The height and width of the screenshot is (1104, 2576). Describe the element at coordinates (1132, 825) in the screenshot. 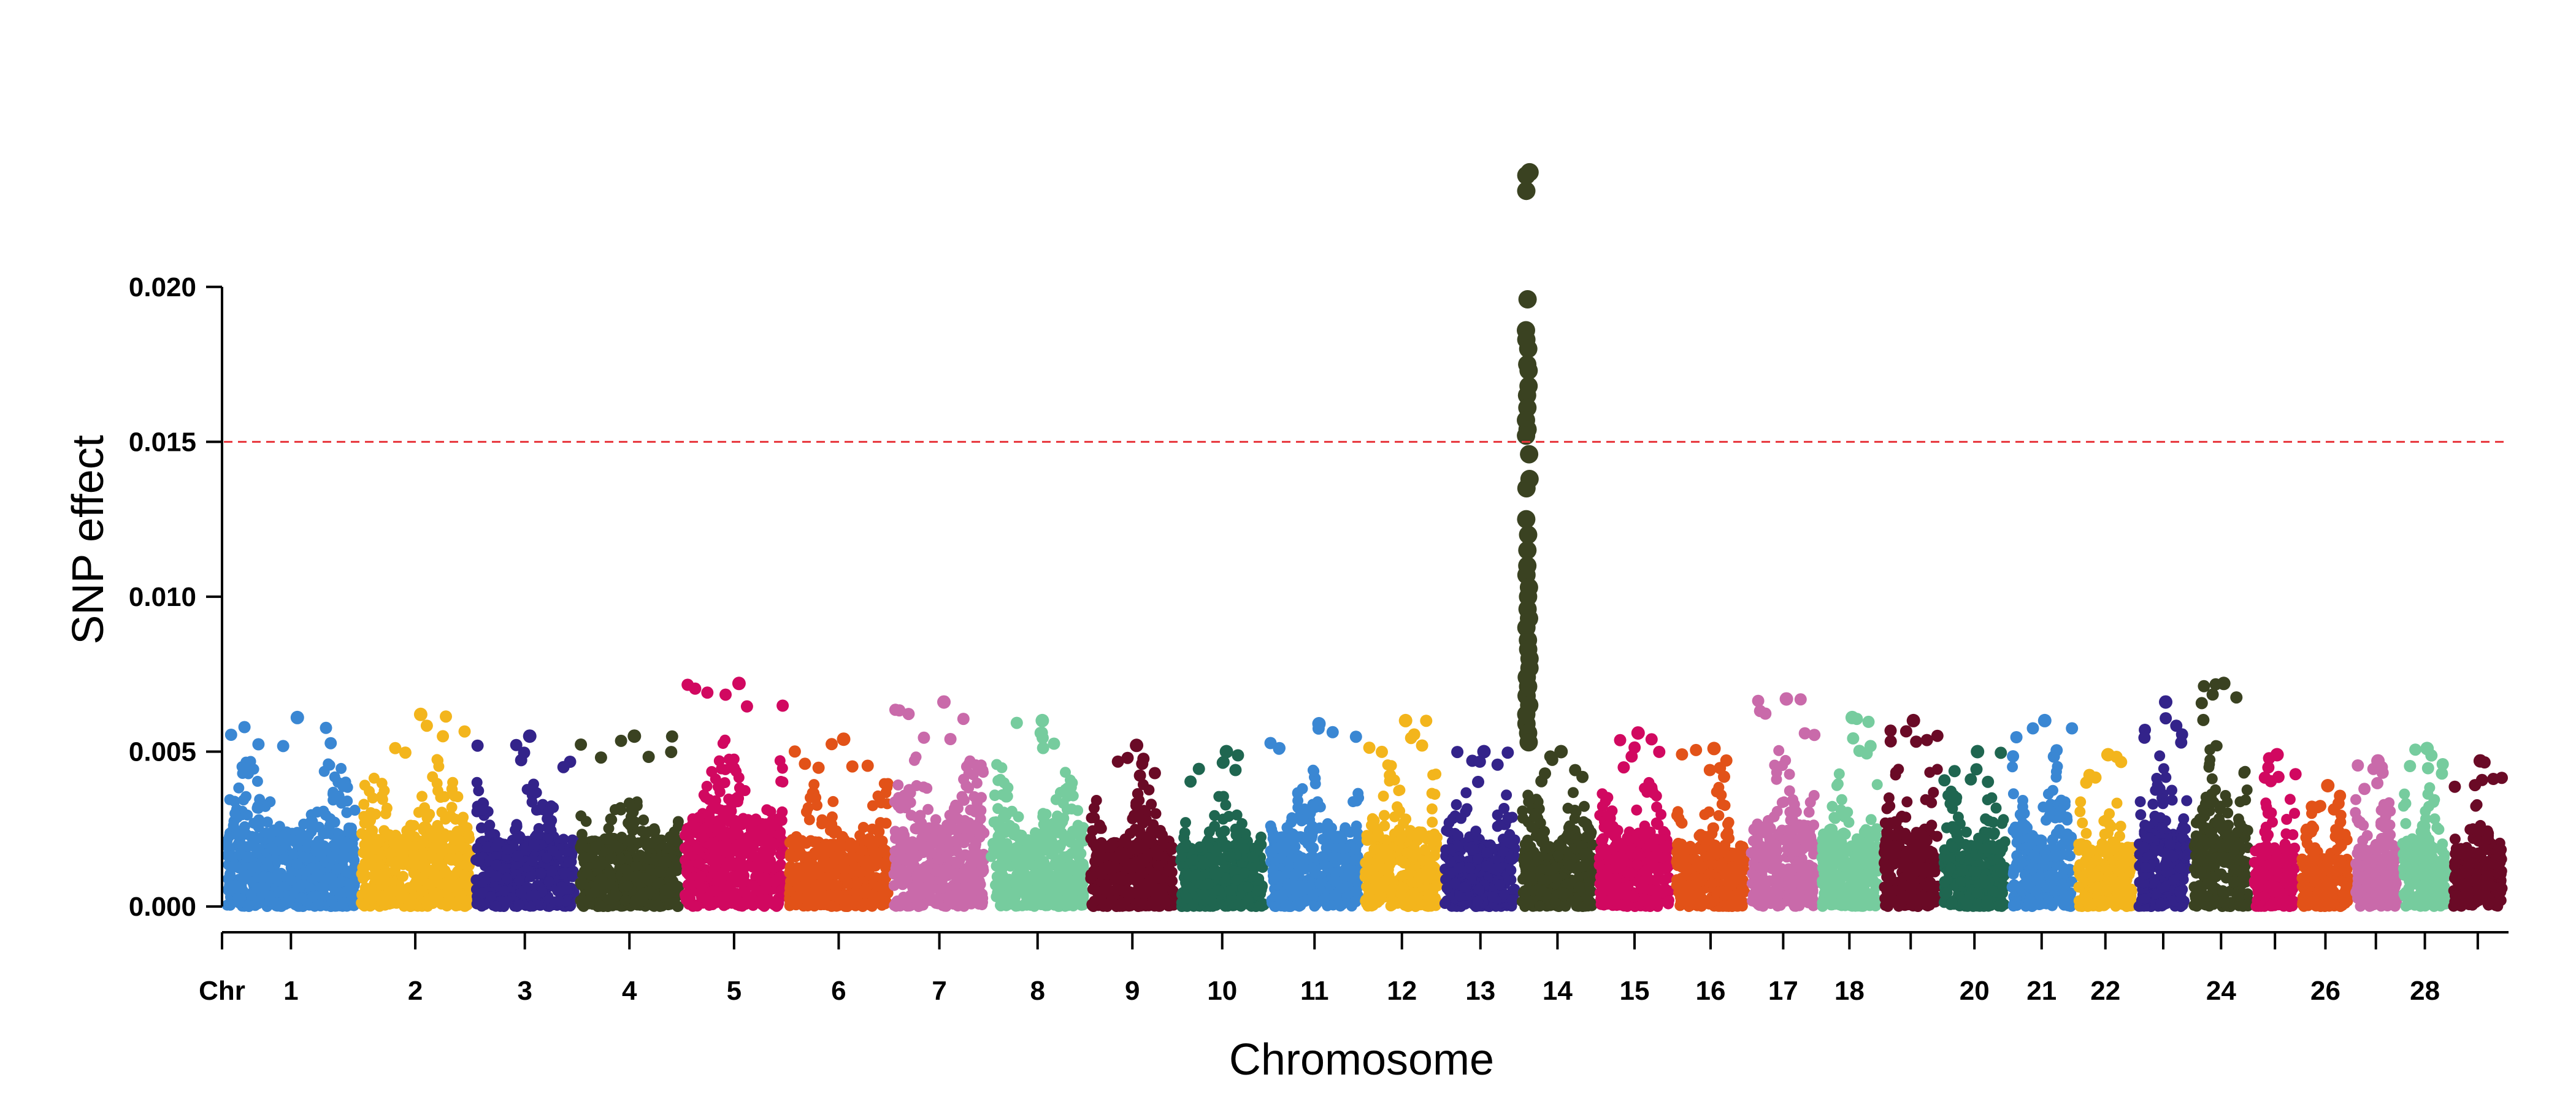

I see `chromosome-9-points` at that location.